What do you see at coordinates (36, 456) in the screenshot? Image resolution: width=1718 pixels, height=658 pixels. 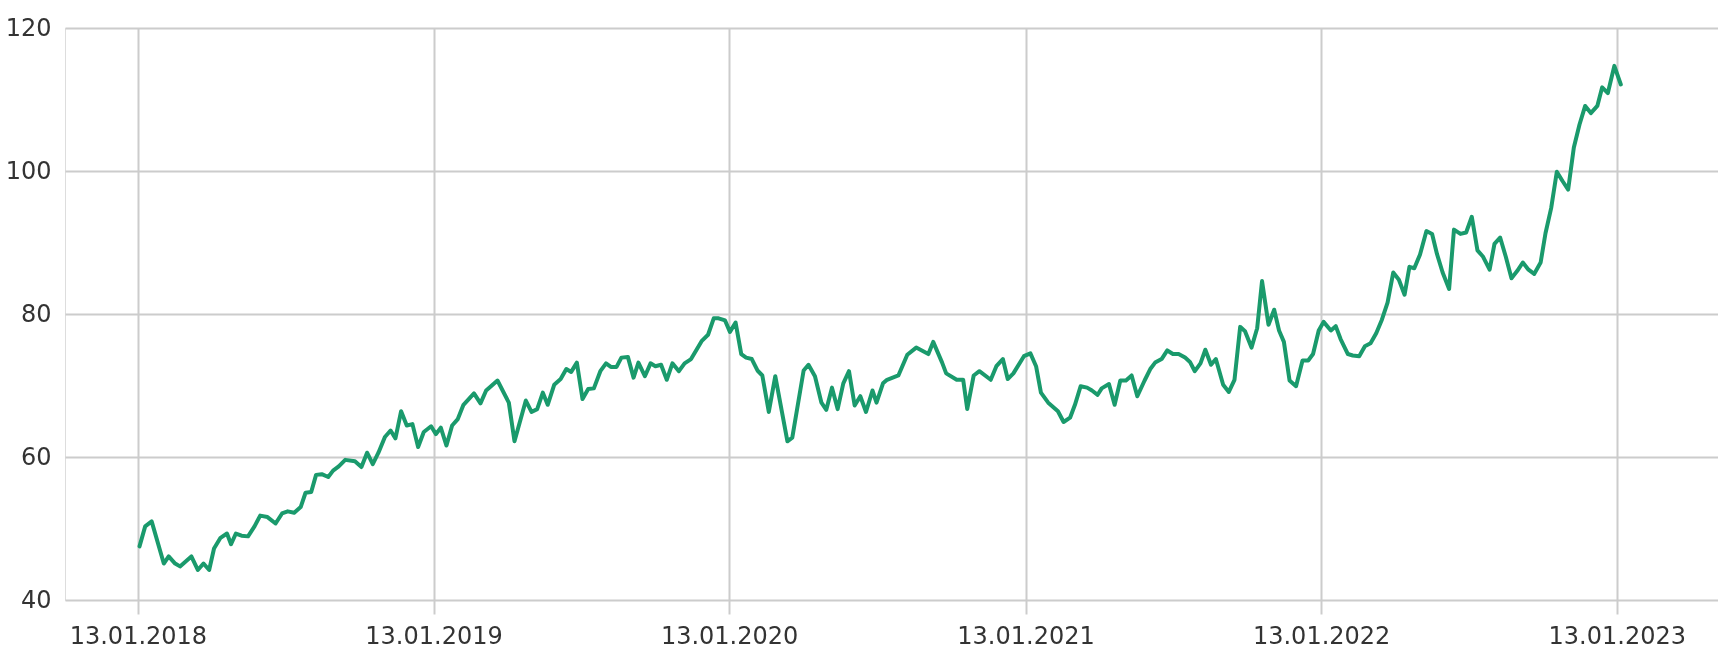 I see `y-tick-label: 60` at bounding box center [36, 456].